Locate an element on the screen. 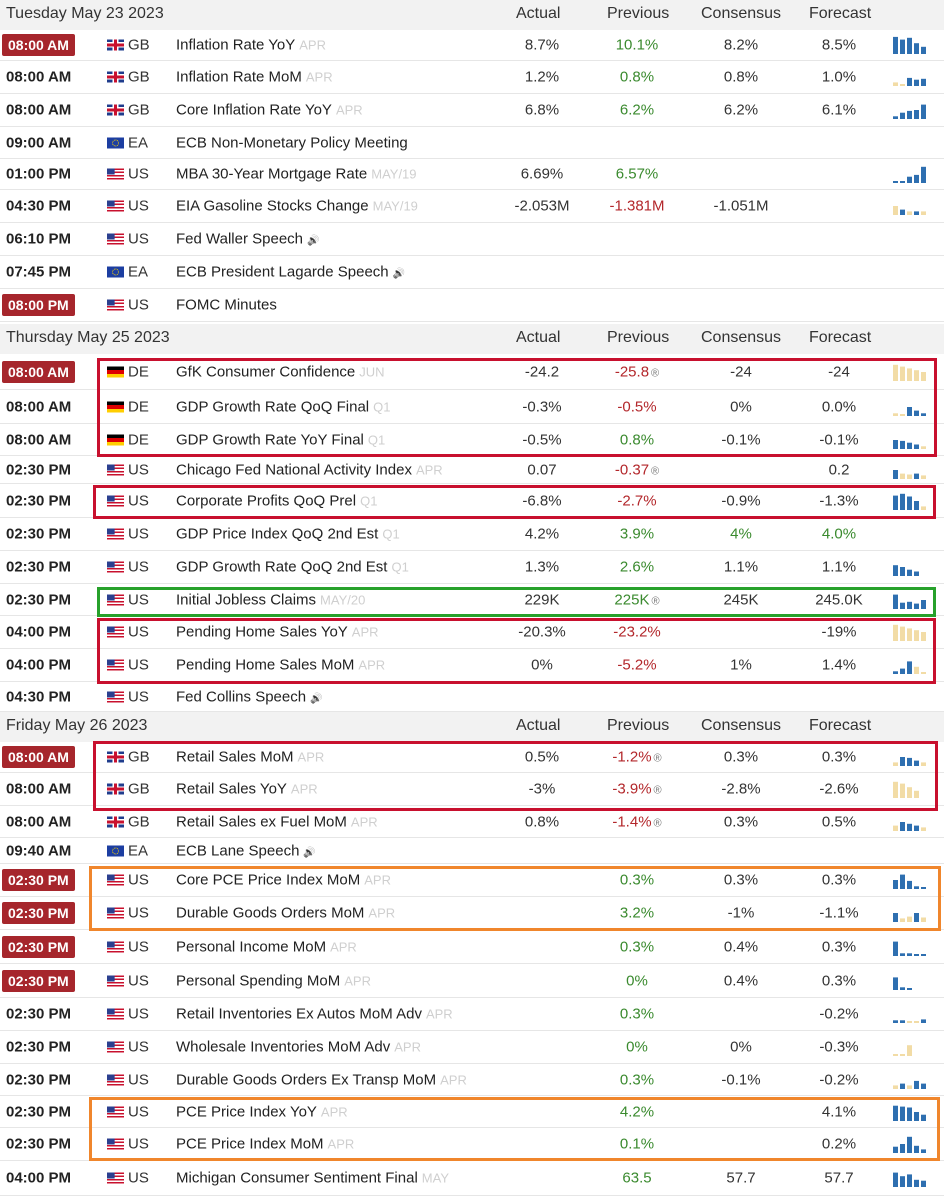  event-name-link: Personal Spending MoM APR is located at coordinates (273, 980).